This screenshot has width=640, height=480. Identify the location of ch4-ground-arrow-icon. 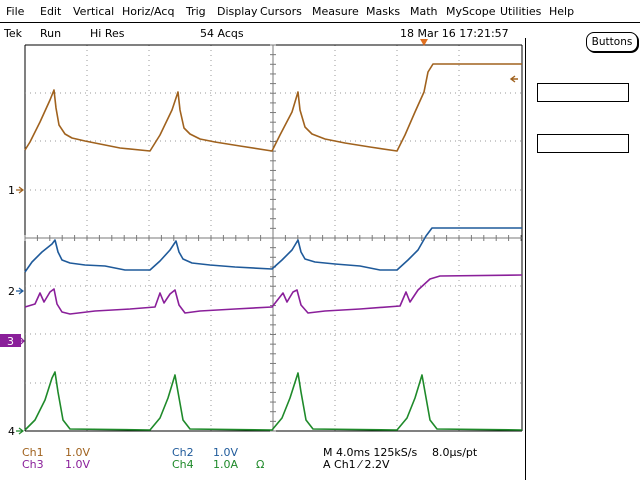
(20, 431).